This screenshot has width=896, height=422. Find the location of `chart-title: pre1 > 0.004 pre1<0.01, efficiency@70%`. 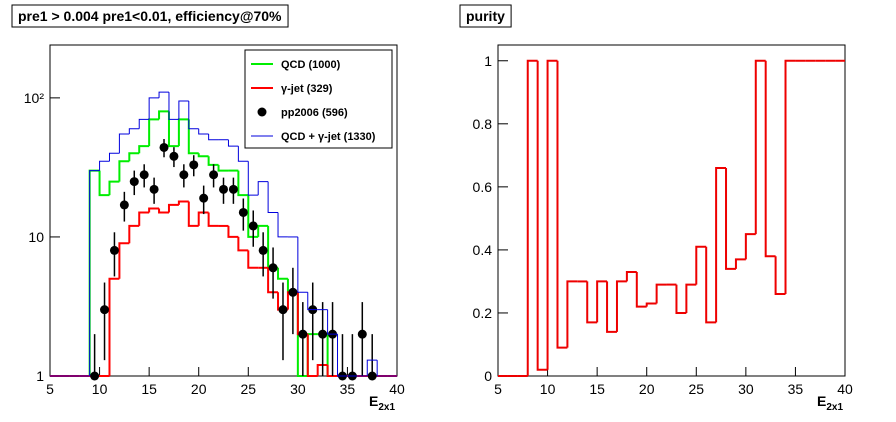

chart-title: pre1 > 0.004 pre1<0.01, efficiency@70% is located at coordinates (150, 16).